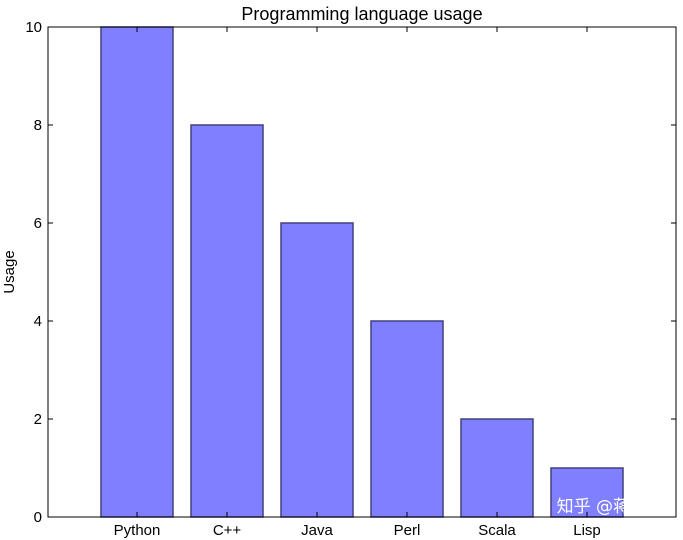 The height and width of the screenshot is (540, 683). Describe the element at coordinates (38, 223) in the screenshot. I see `y-tick-label: 6` at that location.